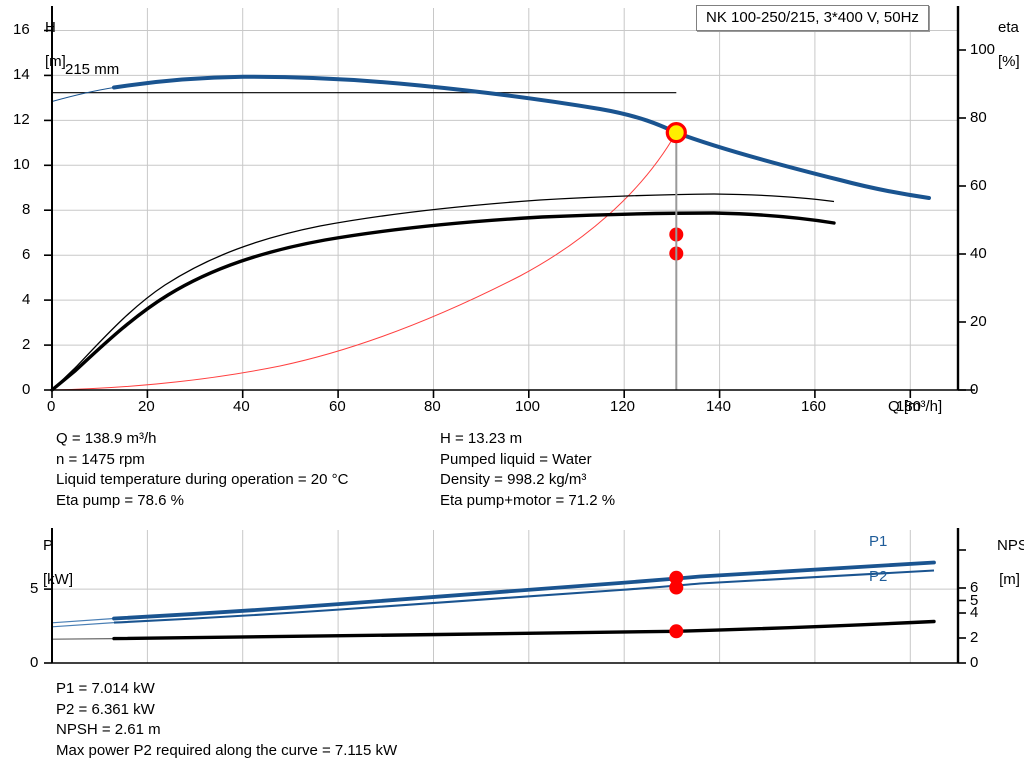 The image size is (1024, 781). What do you see at coordinates (974, 662) in the screenshot?
I see `npsh-tick-0: 0` at bounding box center [974, 662].